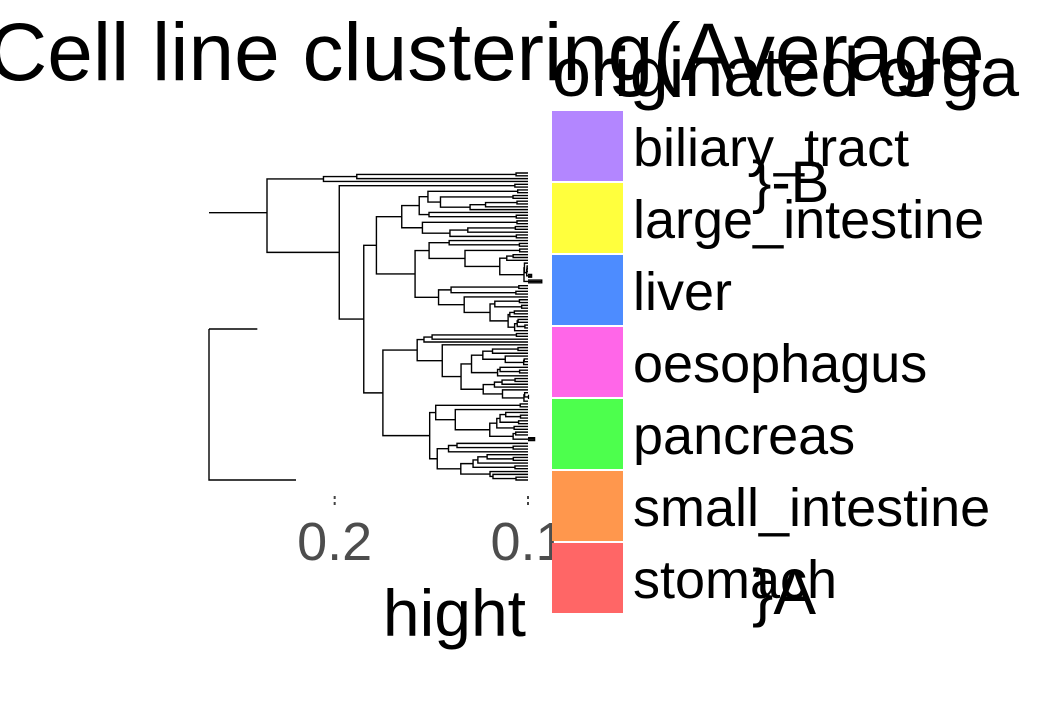  I want to click on legend-label: biliary_tract, so click(771, 148).